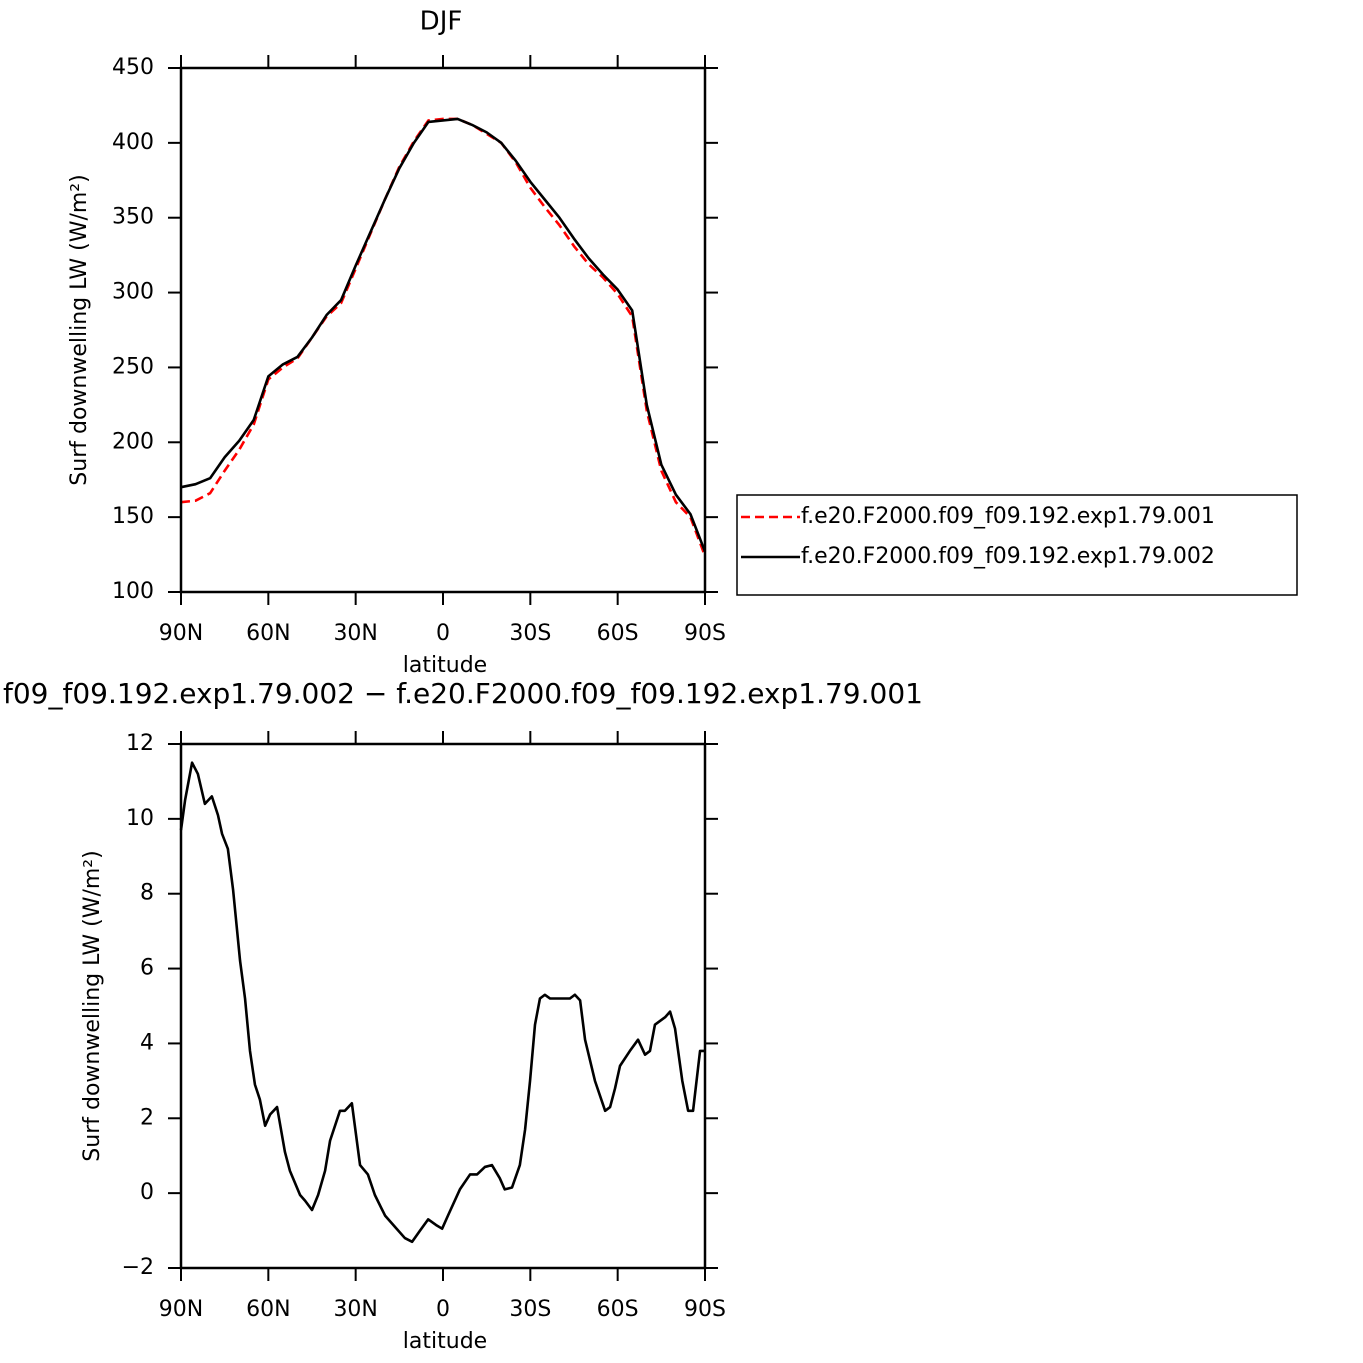  I want to click on legend-label: f.e20.F2000.f09_f09.192.exp1.79.001, so click(1008, 516).